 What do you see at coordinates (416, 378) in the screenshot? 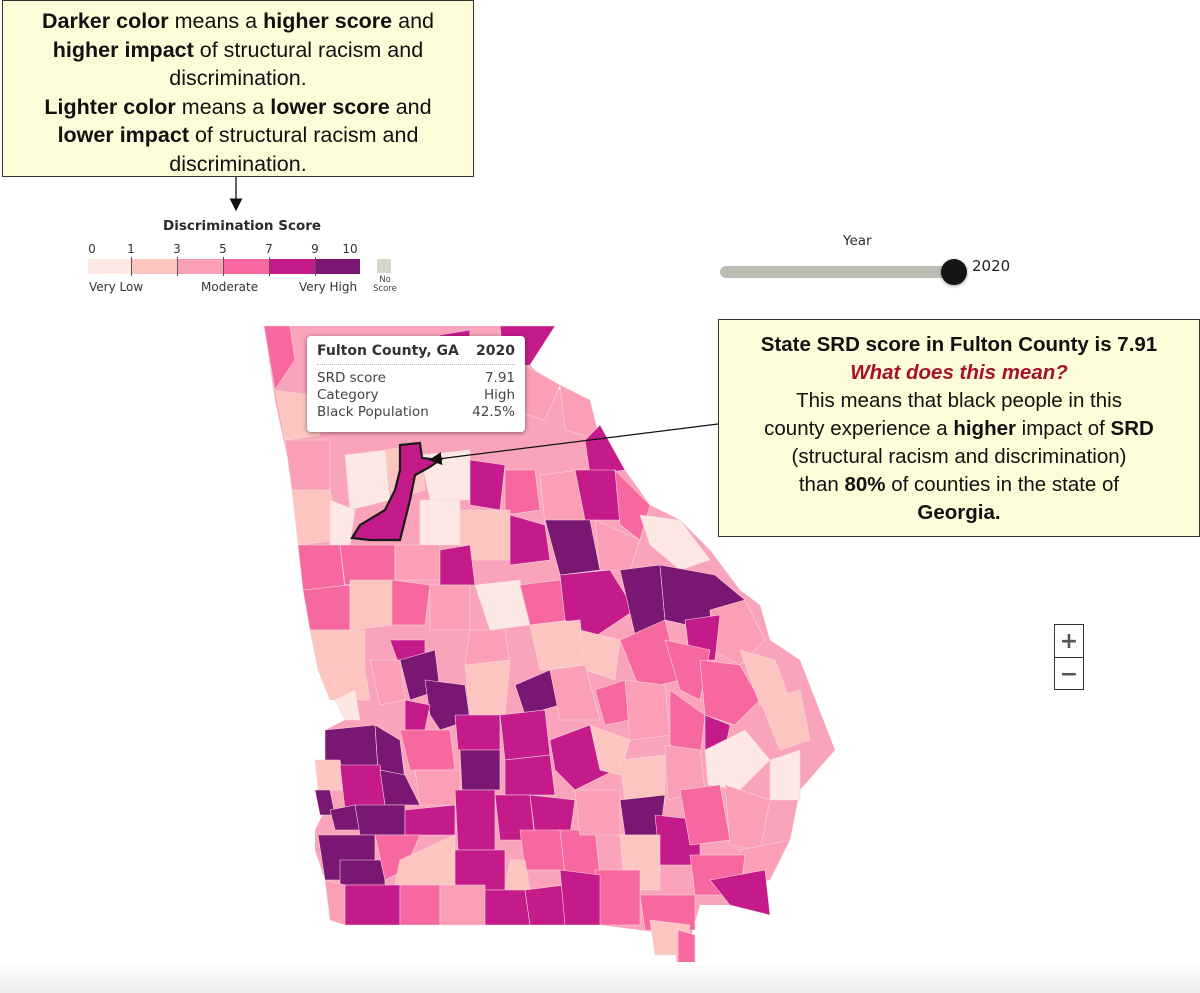
I see `tooltip-row: SRD score 7.91` at bounding box center [416, 378].